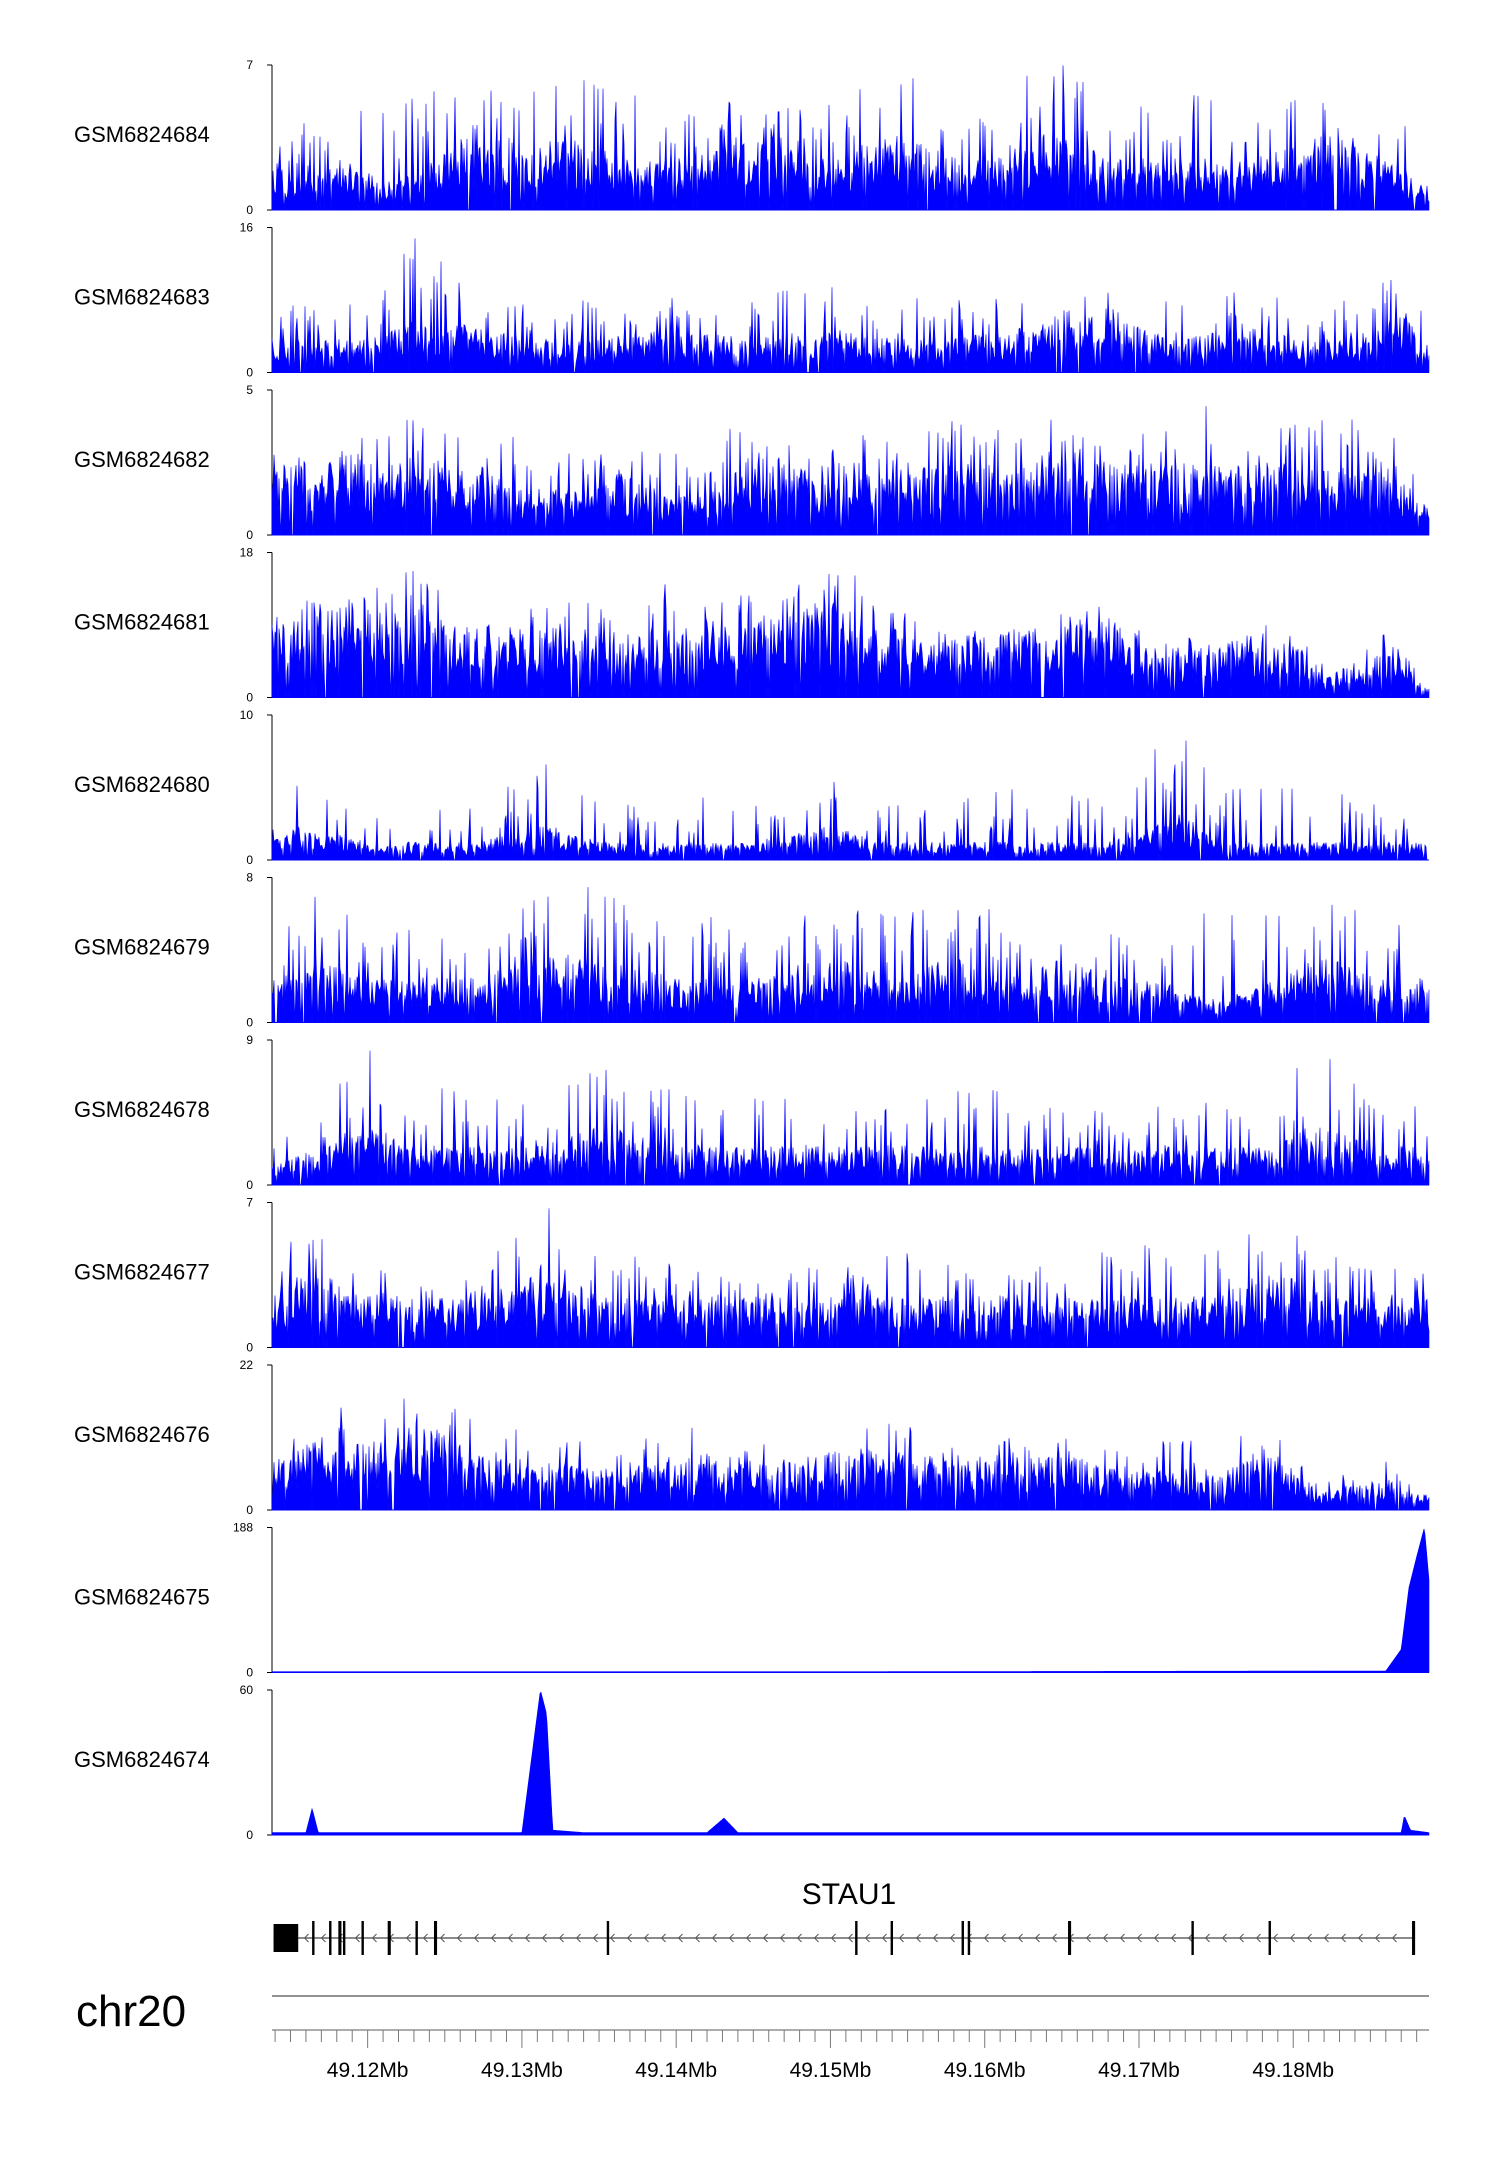 The image size is (1500, 2170). What do you see at coordinates (142, 1272) in the screenshot?
I see `track-label: GSM6824677` at bounding box center [142, 1272].